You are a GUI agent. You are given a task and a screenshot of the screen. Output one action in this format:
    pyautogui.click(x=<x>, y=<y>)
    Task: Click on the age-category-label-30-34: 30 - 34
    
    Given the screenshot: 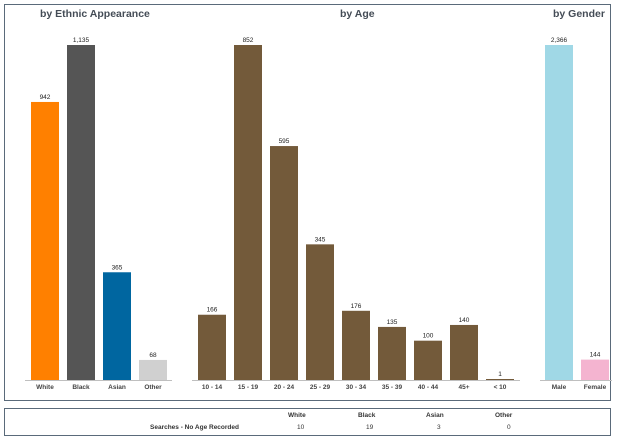 What is the action you would take?
    pyautogui.click(x=356, y=387)
    